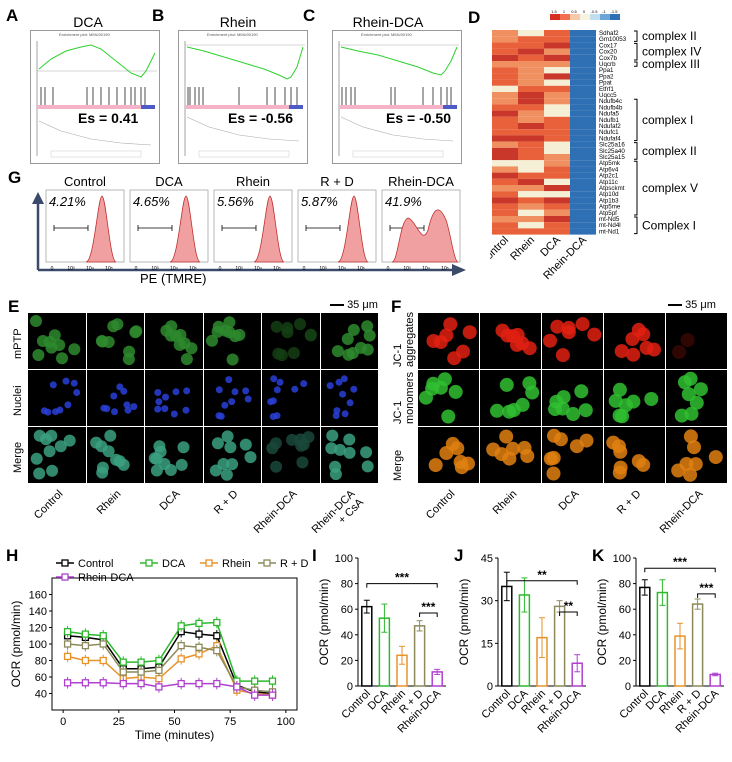 The width and height of the screenshot is (732, 762). What do you see at coordinates (269, 229) in the screenshot?
I see `flow-histogram-curve` at bounding box center [269, 229].